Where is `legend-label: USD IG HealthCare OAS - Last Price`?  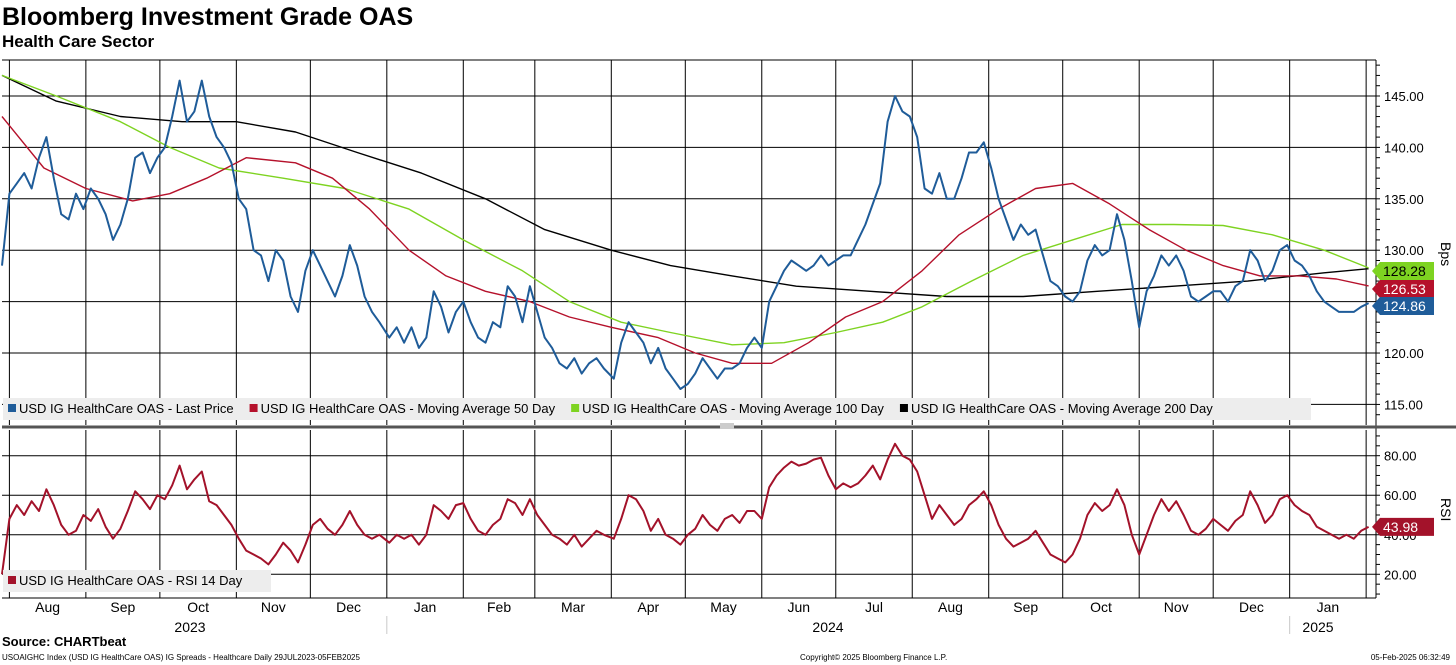 legend-label: USD IG HealthCare OAS - Last Price is located at coordinates (126, 408).